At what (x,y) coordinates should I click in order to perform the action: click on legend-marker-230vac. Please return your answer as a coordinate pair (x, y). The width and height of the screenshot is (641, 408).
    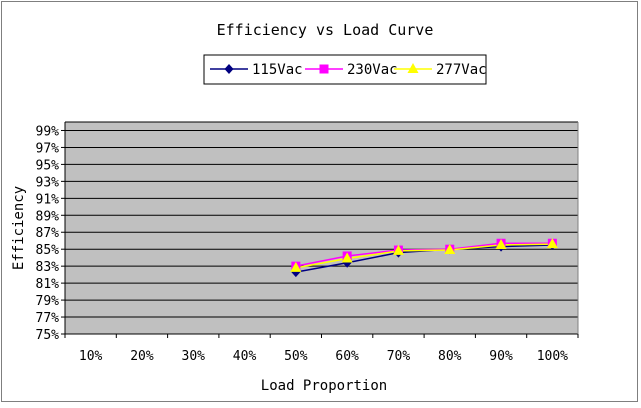
    Looking at the image, I should click on (324, 69).